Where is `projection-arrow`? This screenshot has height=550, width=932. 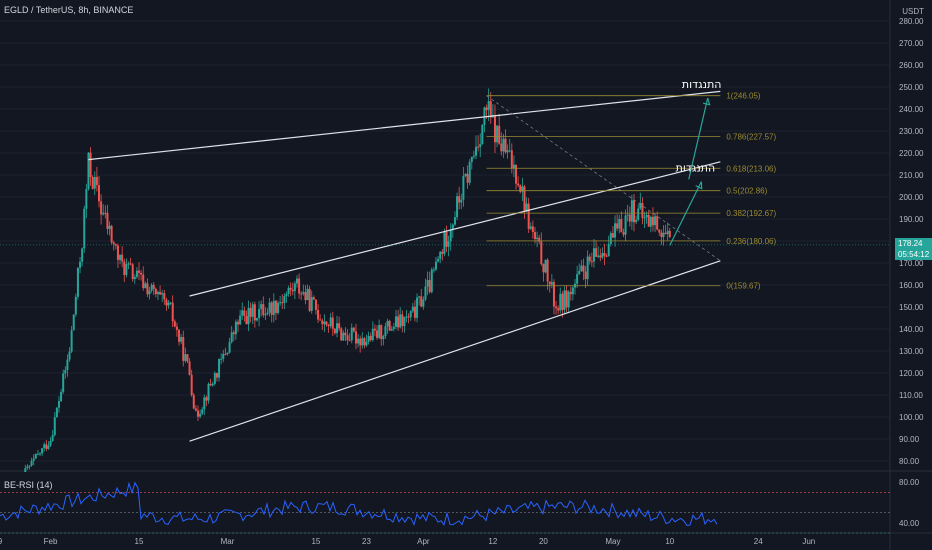 projection-arrow is located at coordinates (698, 138).